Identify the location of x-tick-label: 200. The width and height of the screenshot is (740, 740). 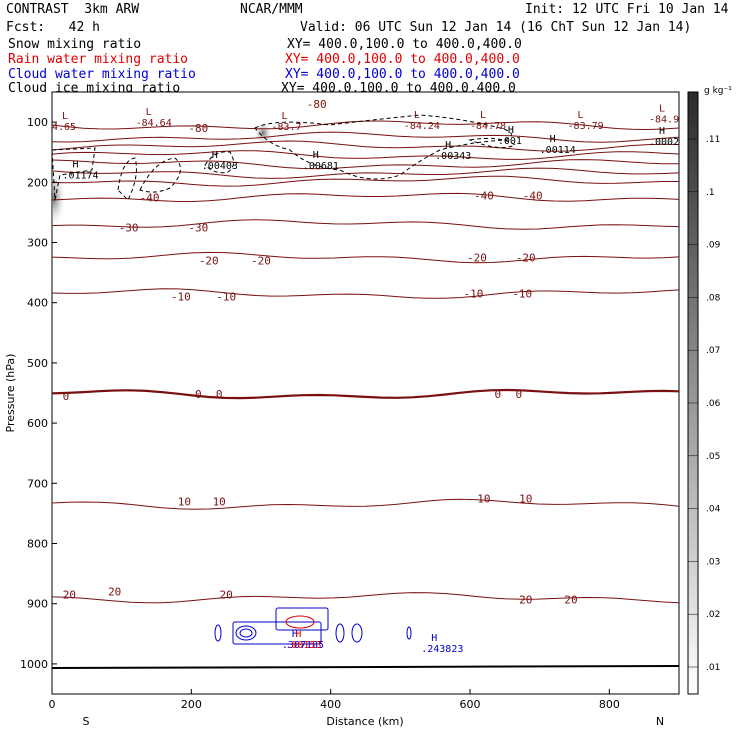
(191, 704).